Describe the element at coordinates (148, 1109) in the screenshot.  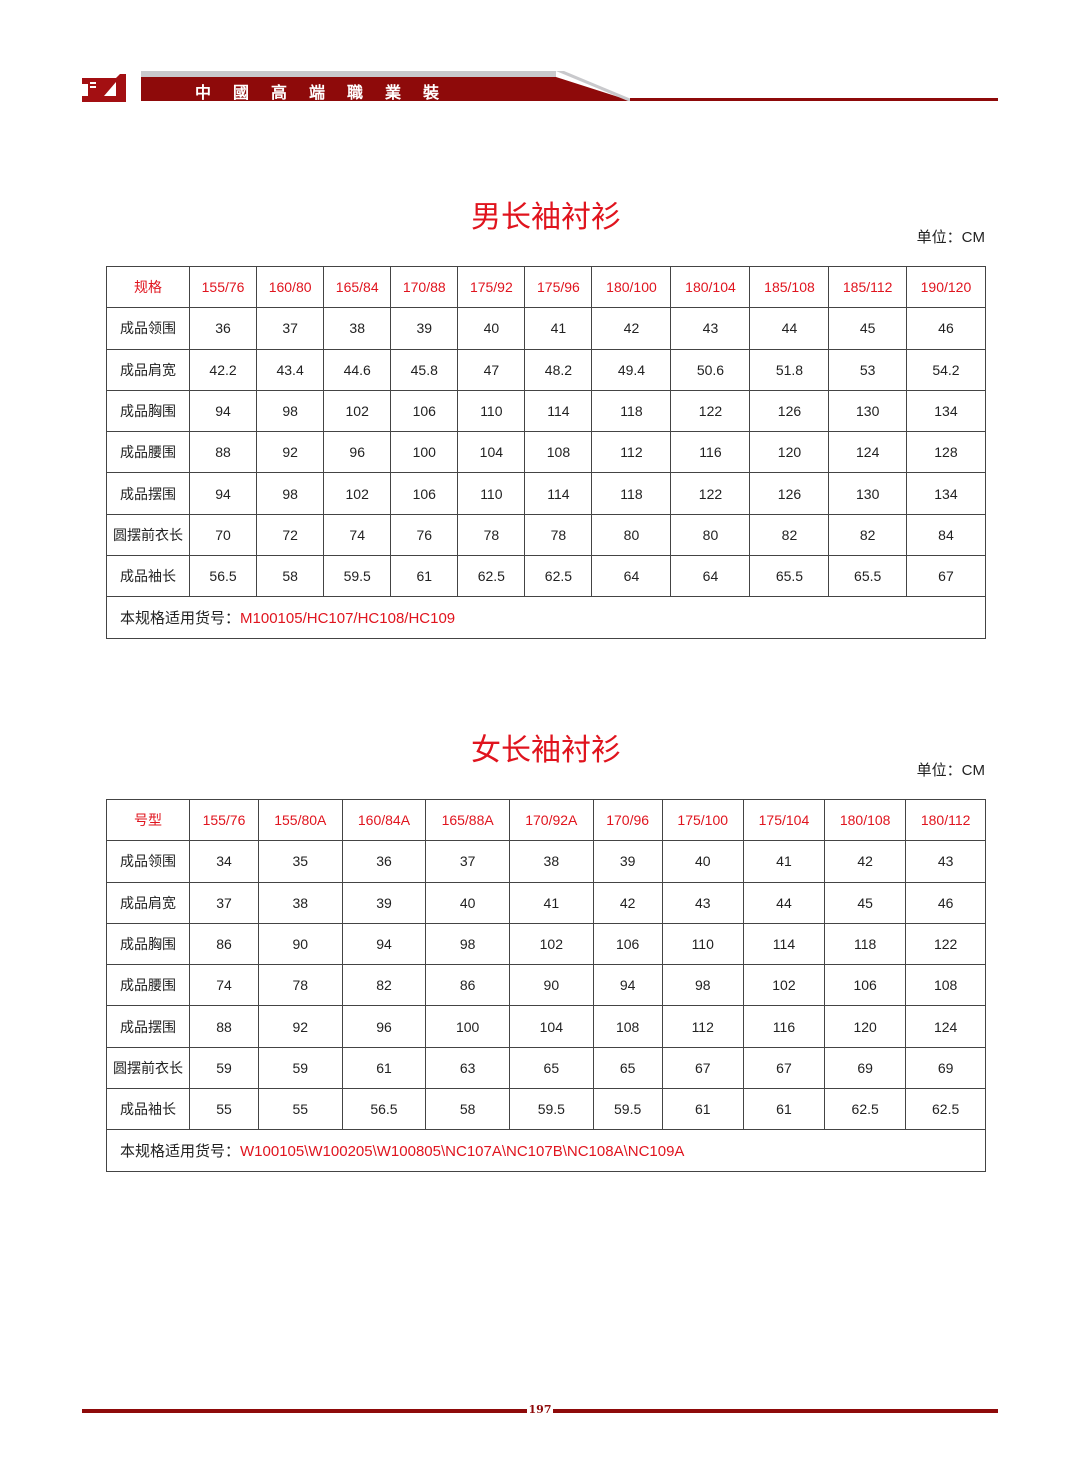
I see `row-label: 成品袖长` at that location.